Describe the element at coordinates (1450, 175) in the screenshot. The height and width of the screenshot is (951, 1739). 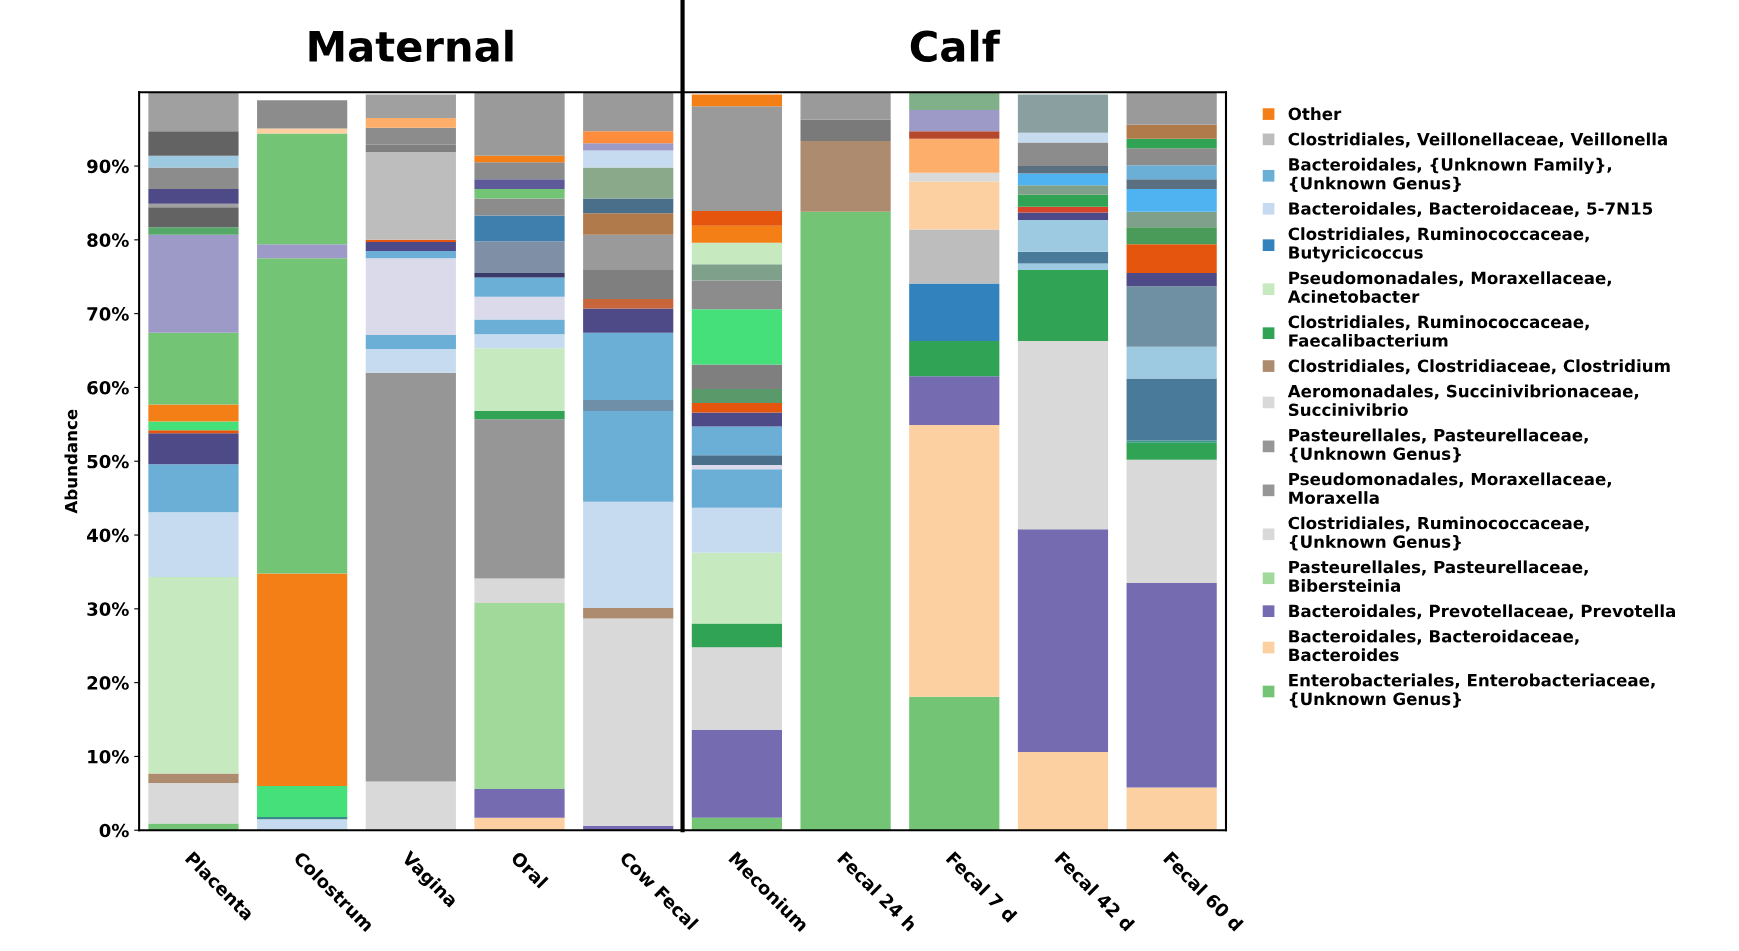
I see `legend-label: Bacteroidales, {Unknown Family}, {Unknown Genus}` at that location.